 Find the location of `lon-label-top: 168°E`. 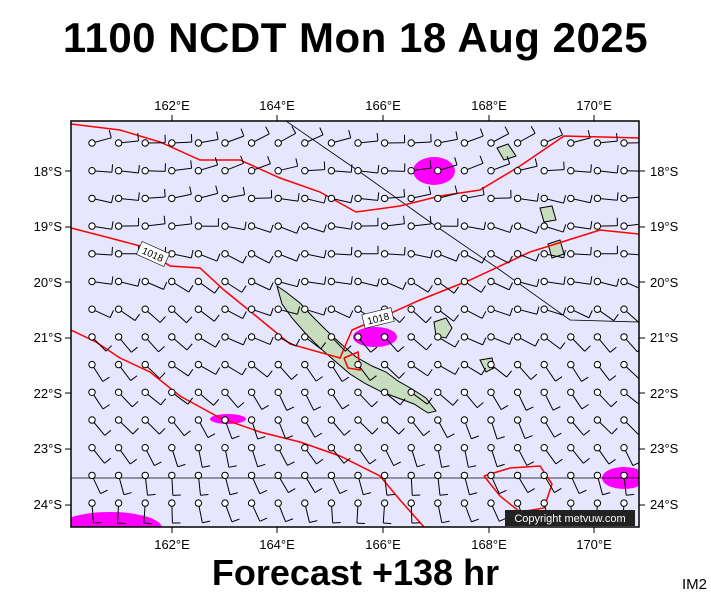

lon-label-top: 168°E is located at coordinates (489, 105).